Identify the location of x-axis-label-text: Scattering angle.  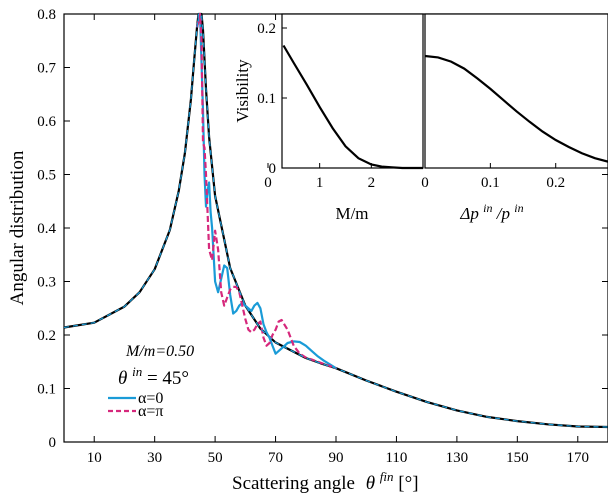
(293, 483).